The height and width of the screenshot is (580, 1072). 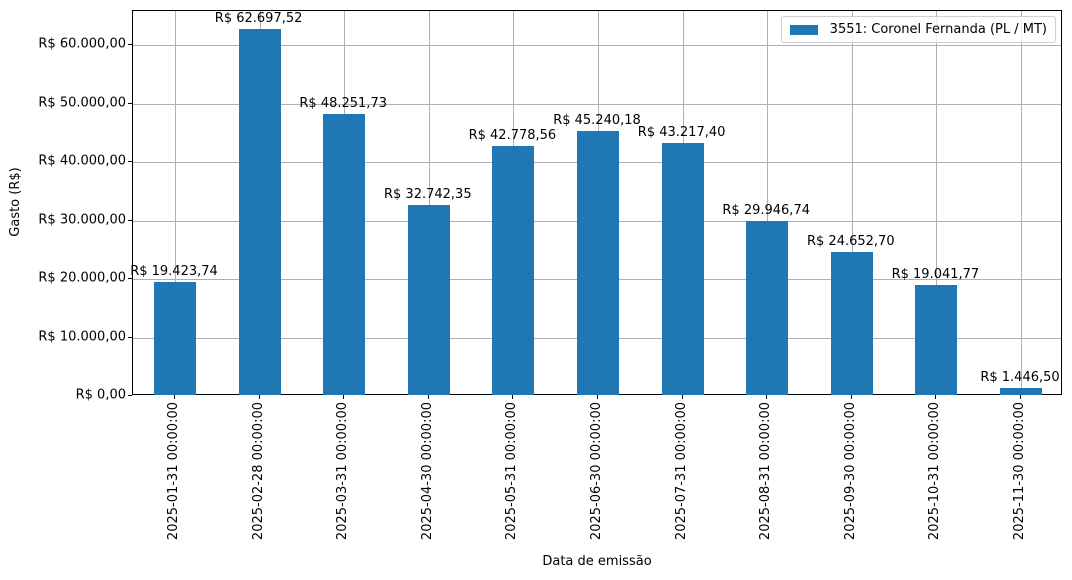 What do you see at coordinates (100, 395) in the screenshot?
I see `y-tick-label: R$ 0,00` at bounding box center [100, 395].